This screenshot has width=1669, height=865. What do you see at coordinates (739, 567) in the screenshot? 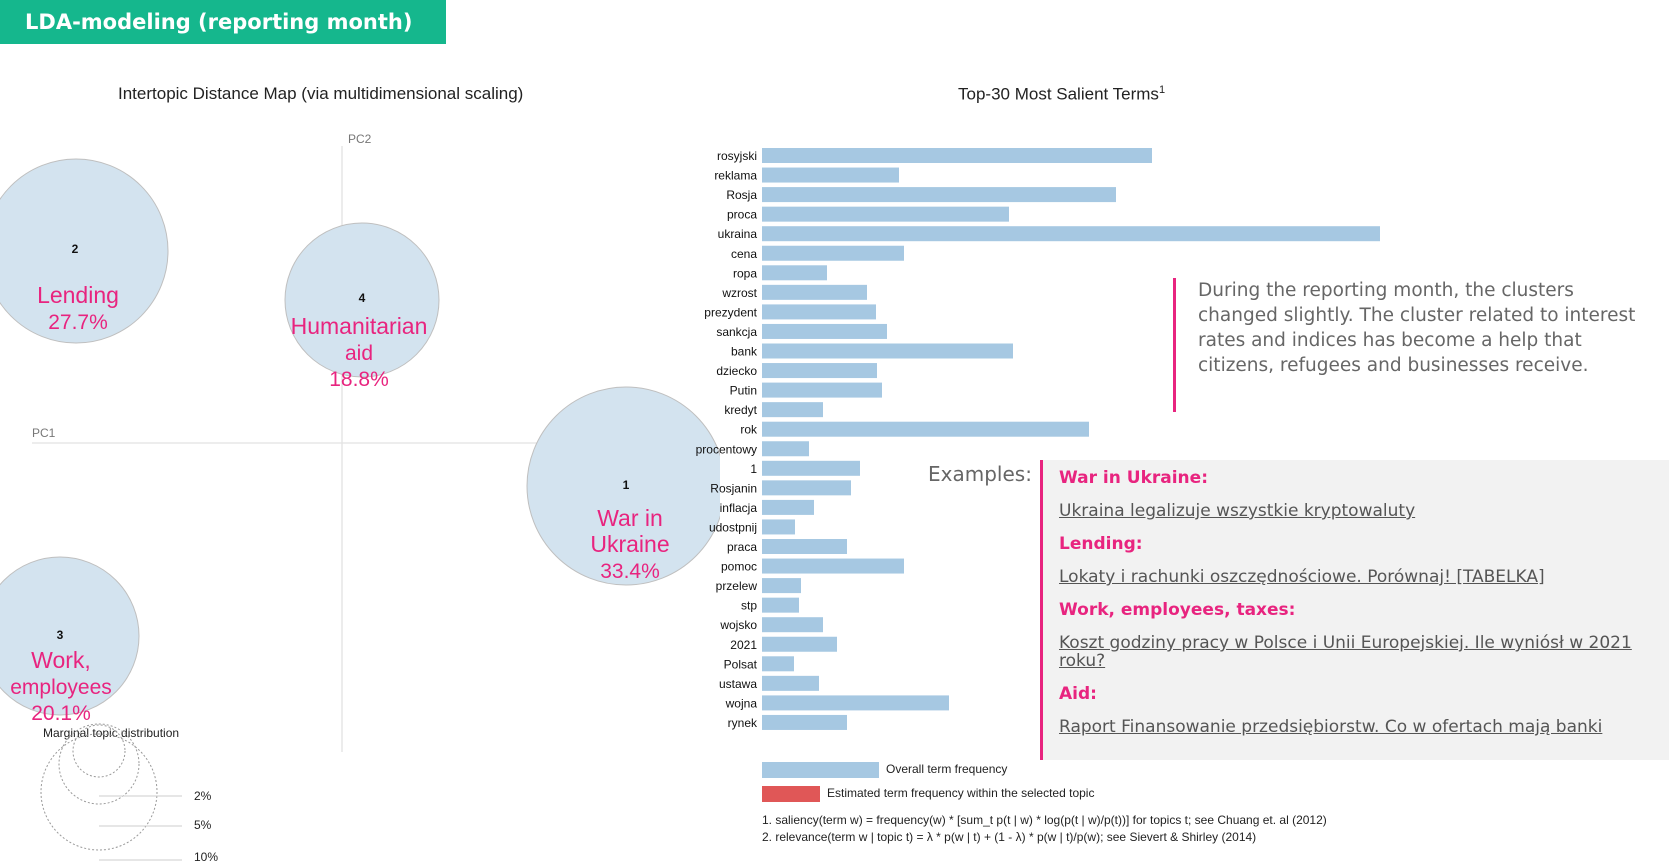
I see `term-label-21: pomoc` at bounding box center [739, 567].